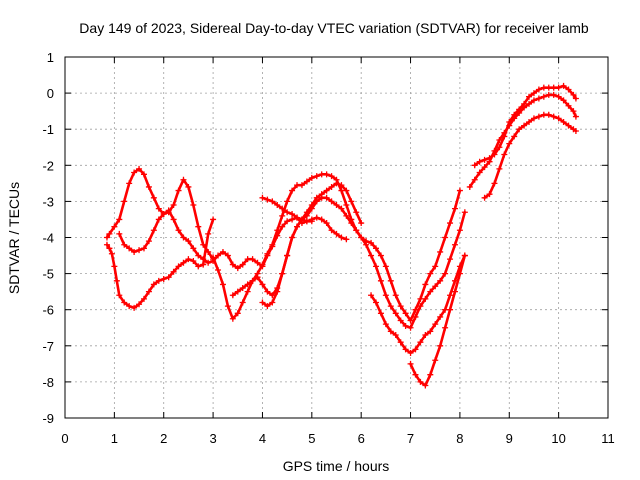  I want to click on y-tick-label: 0, so click(50, 93).